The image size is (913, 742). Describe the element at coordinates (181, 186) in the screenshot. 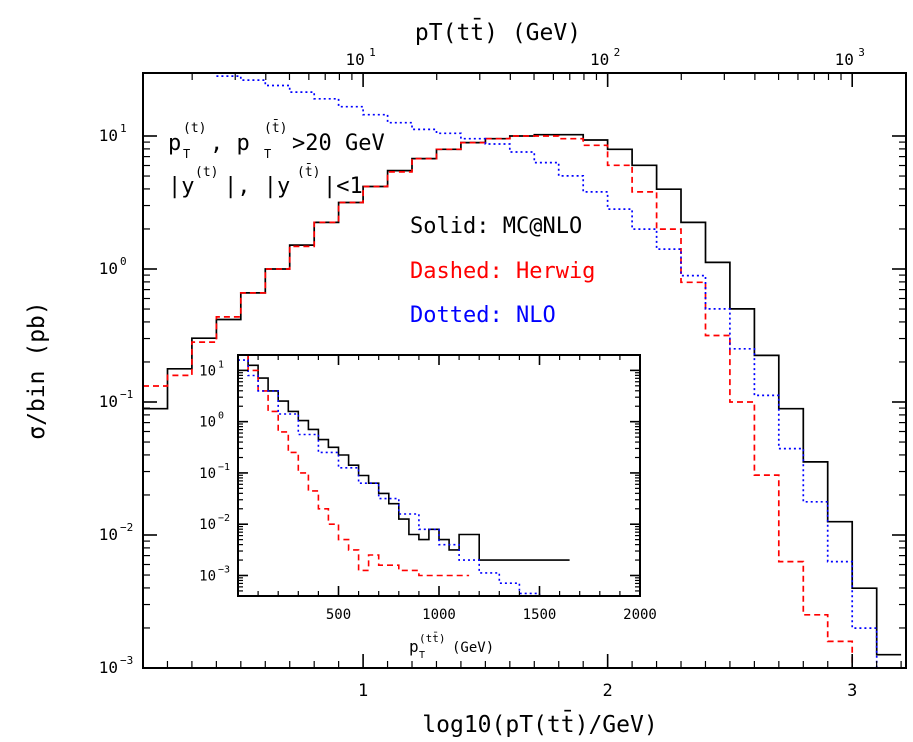

I see `cut-text: |y` at that location.